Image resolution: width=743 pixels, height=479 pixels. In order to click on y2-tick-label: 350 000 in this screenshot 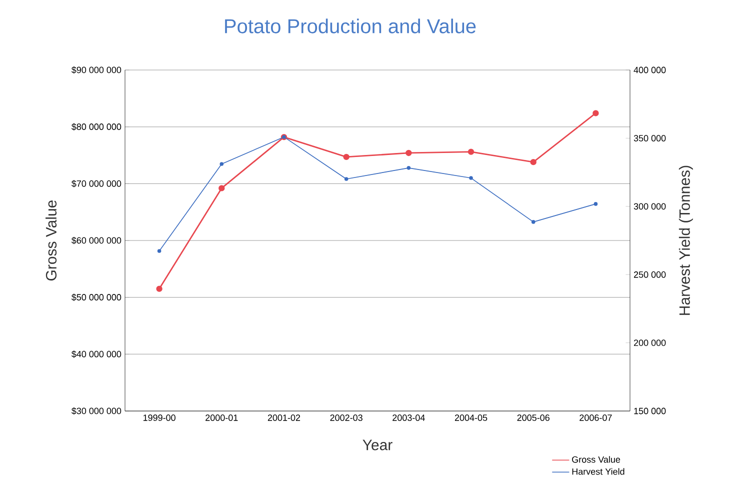, I will do `click(650, 138)`.